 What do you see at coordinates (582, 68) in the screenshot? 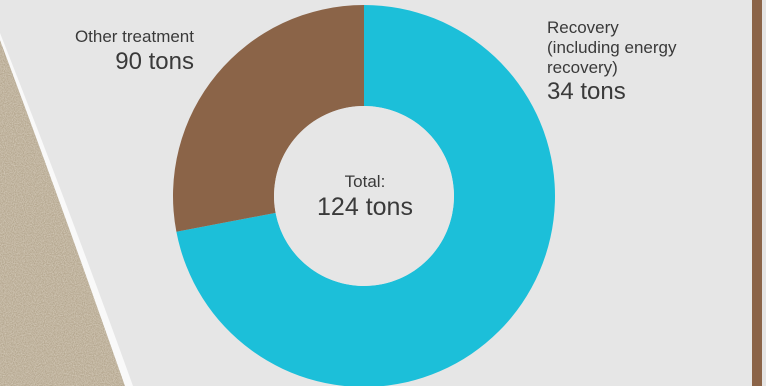
I see `slice-name-recovery-line3: recovery)` at bounding box center [582, 68].